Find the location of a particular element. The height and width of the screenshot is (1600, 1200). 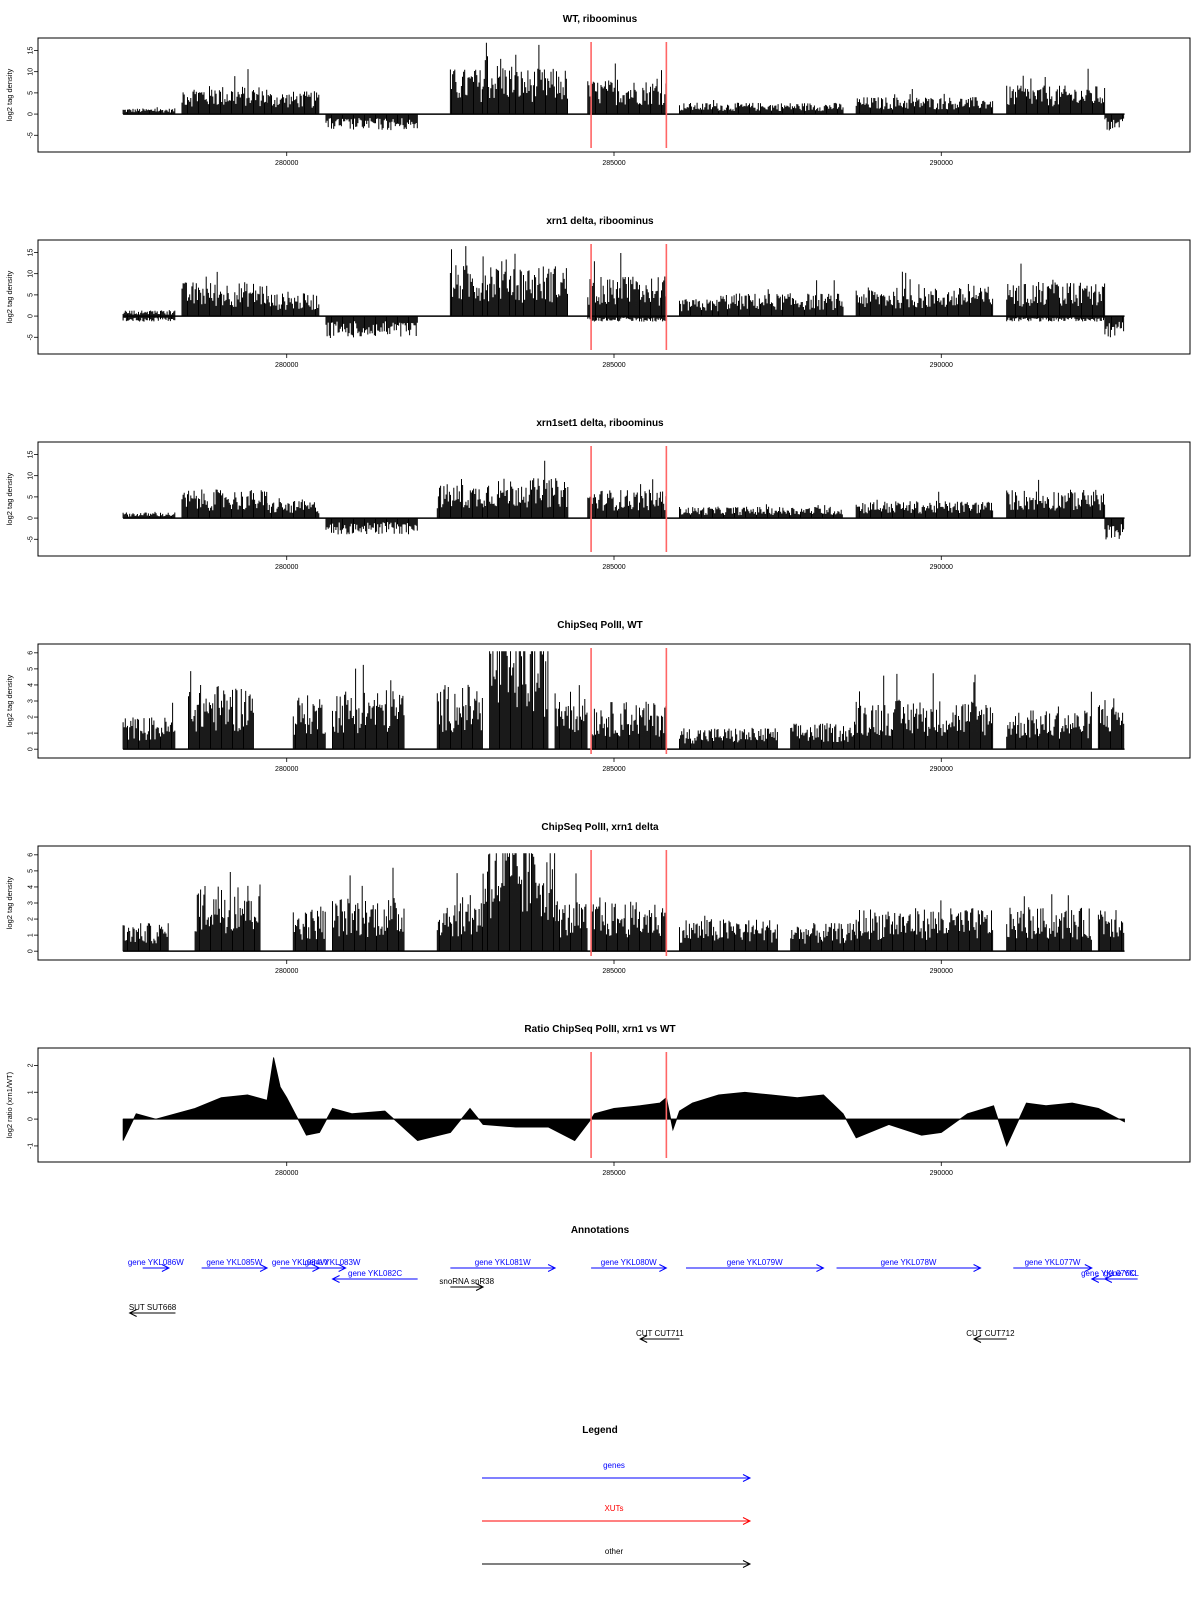

feature-label: gene YKL082C is located at coordinates (375, 1273).